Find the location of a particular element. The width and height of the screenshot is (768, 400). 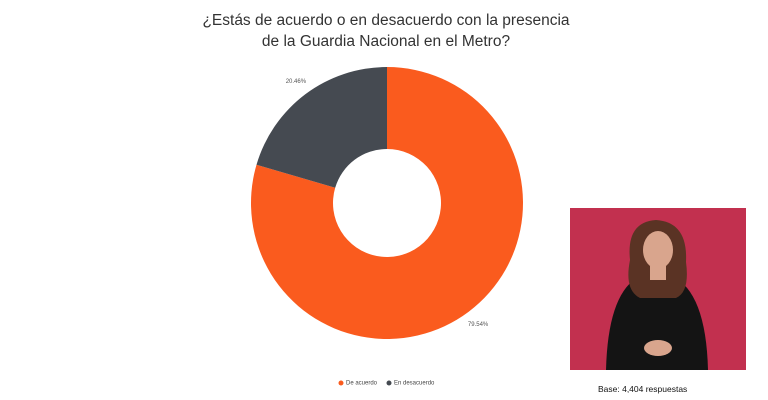

data-label: 79.54% is located at coordinates (478, 325).